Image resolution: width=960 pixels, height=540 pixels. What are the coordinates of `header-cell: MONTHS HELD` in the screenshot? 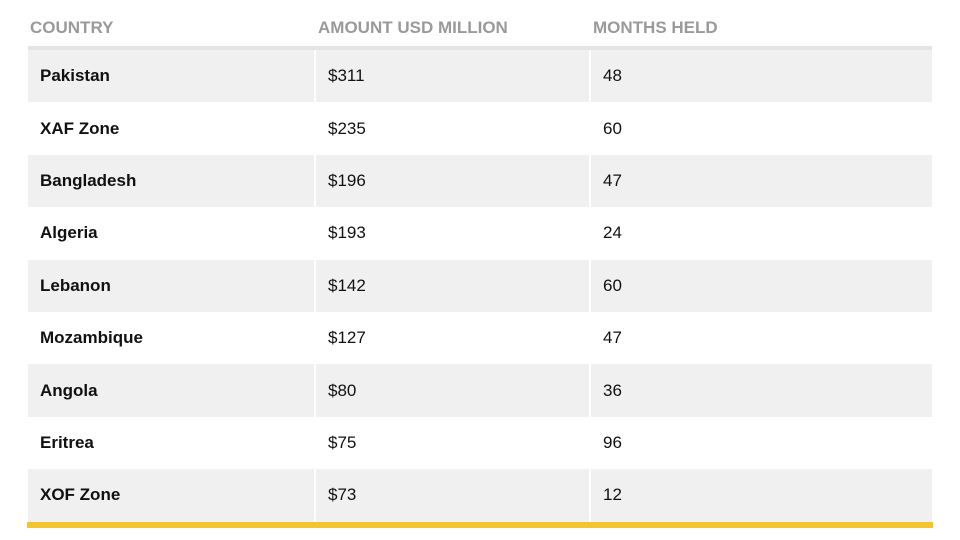 It's located at (761, 32).